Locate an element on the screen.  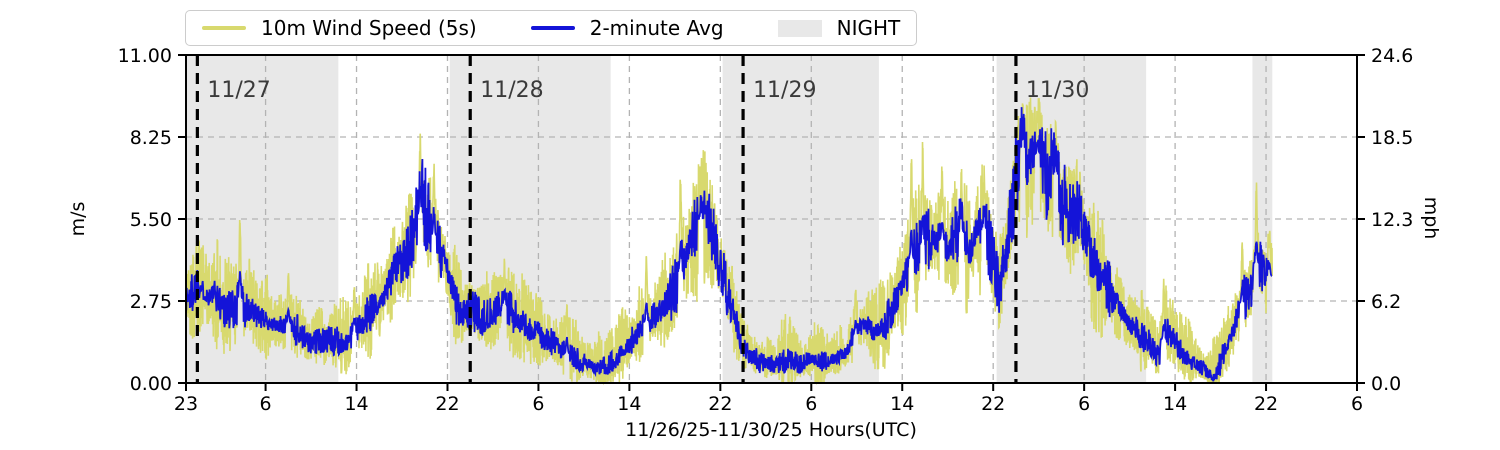
date-annotation: 11/29 is located at coordinates (784, 90).